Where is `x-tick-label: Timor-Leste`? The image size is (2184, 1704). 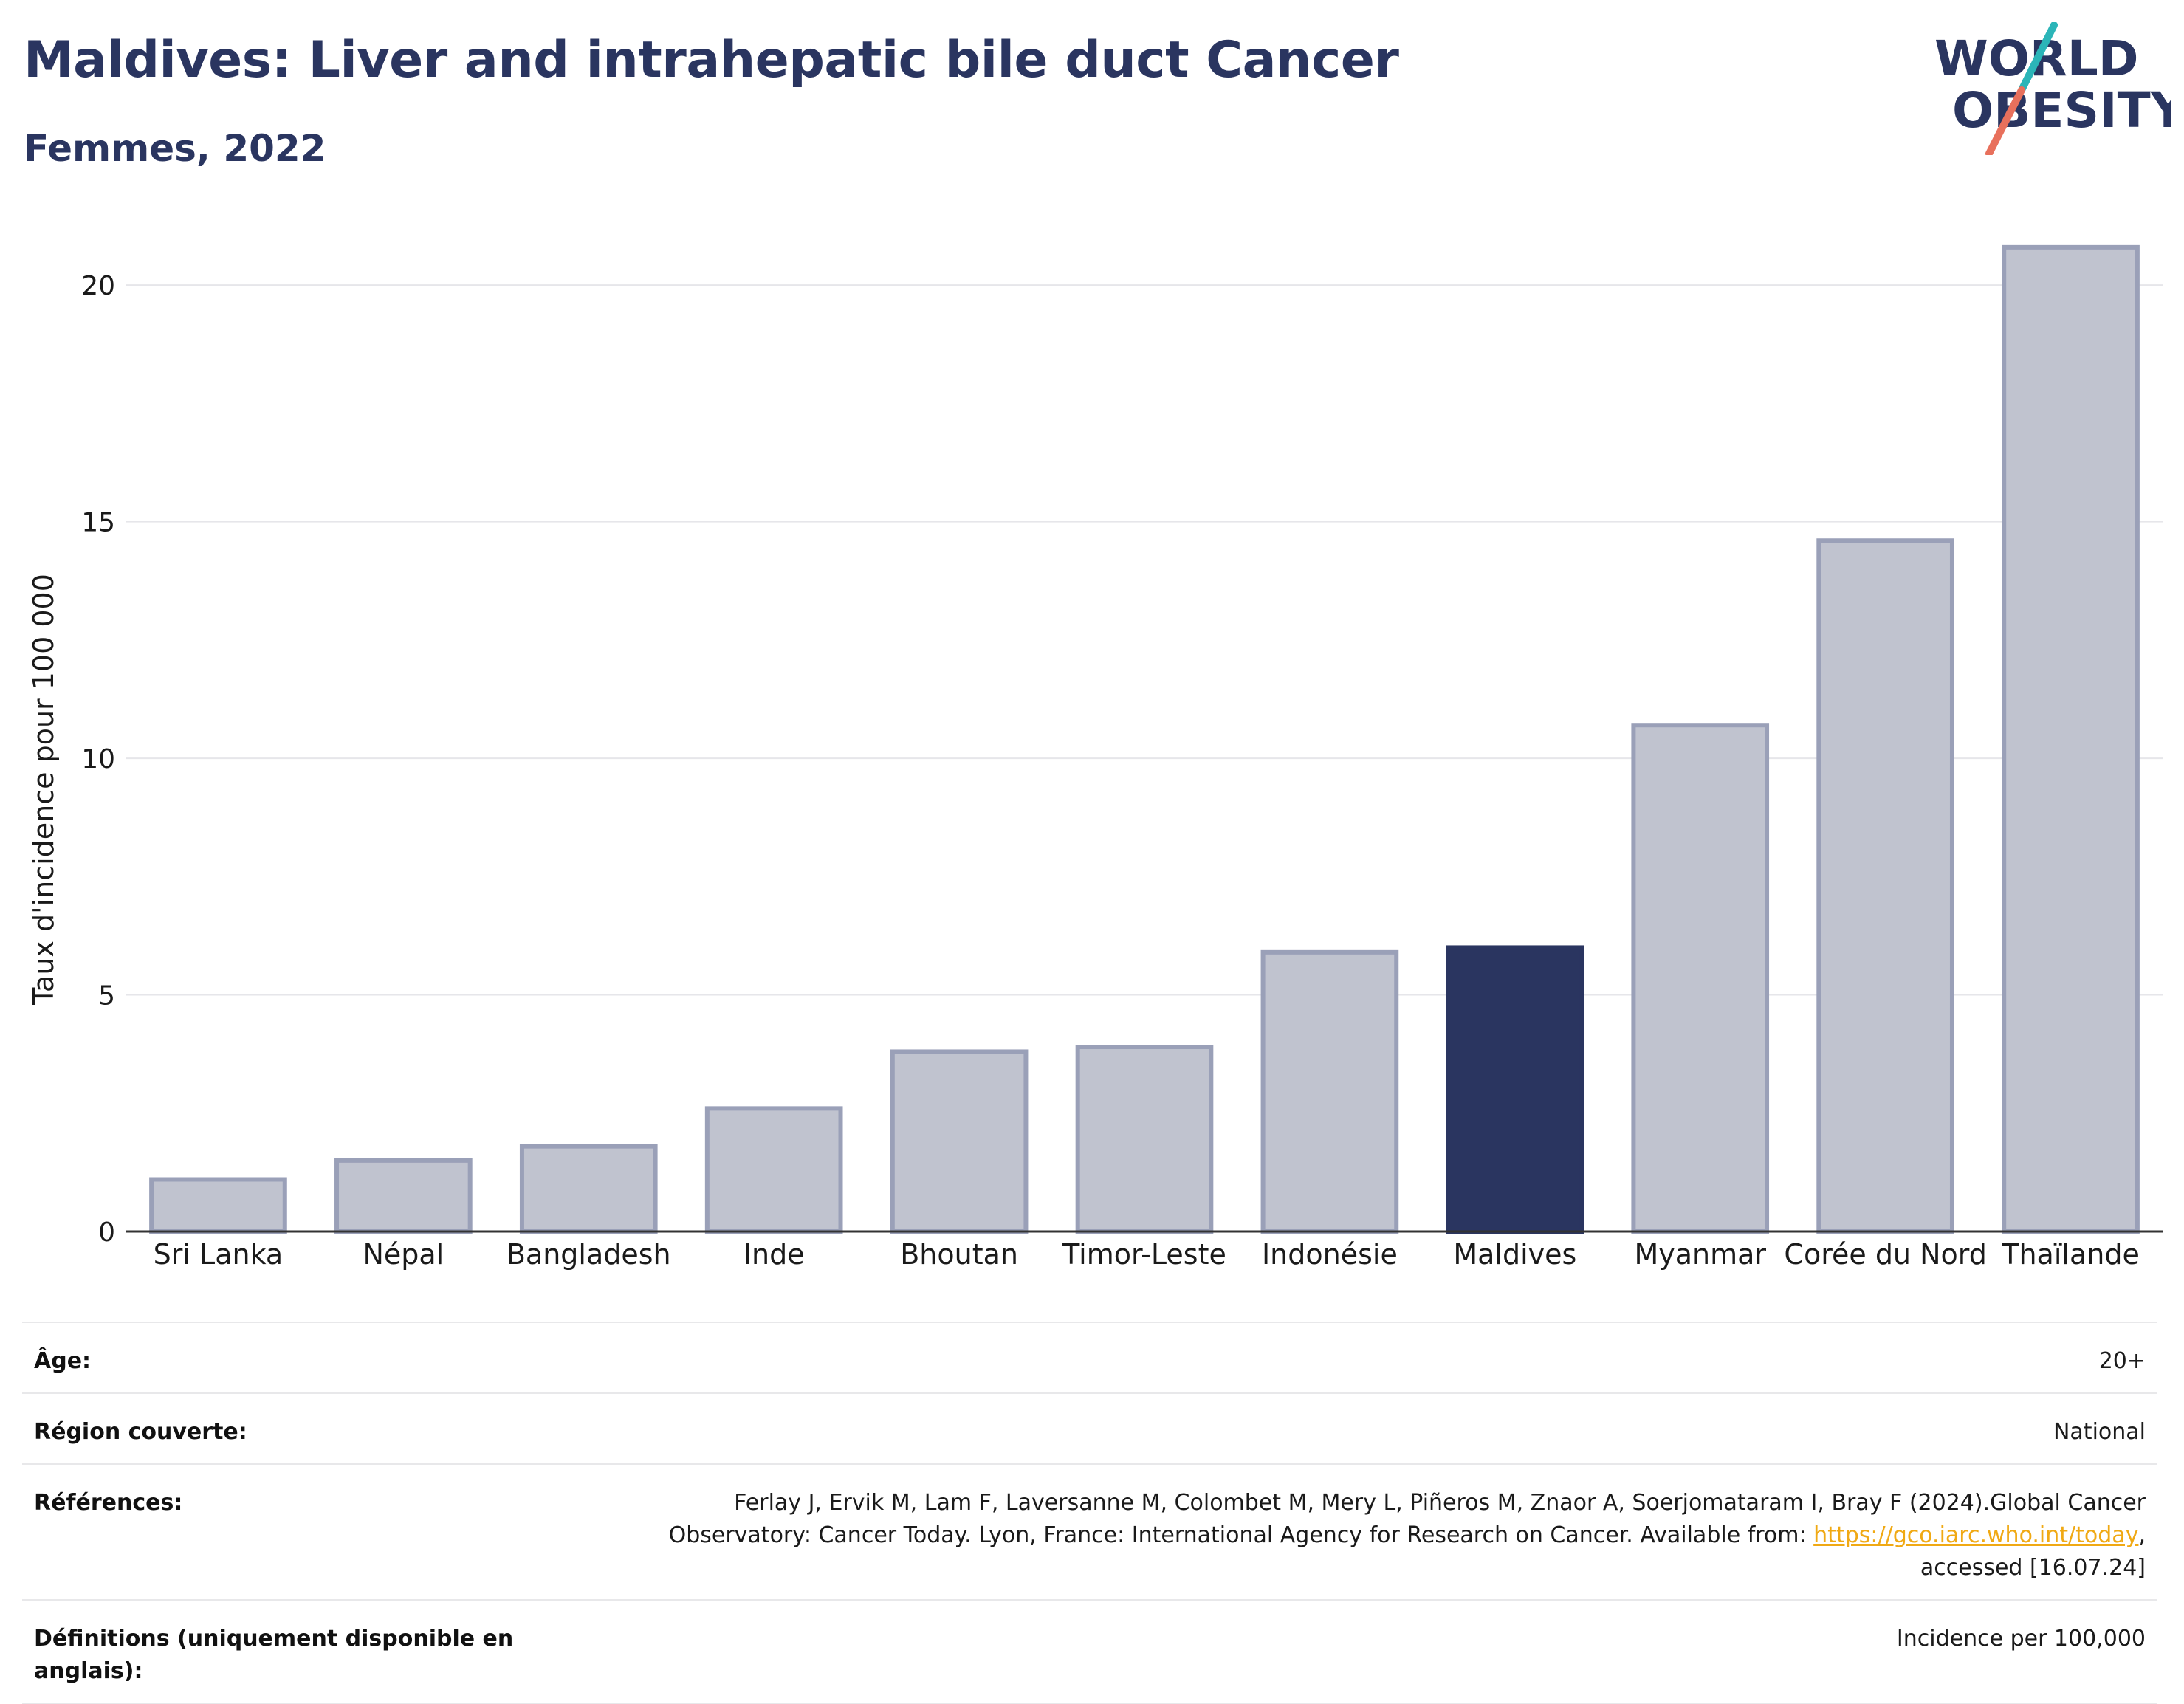 x-tick-label: Timor-Leste is located at coordinates (1144, 1254).